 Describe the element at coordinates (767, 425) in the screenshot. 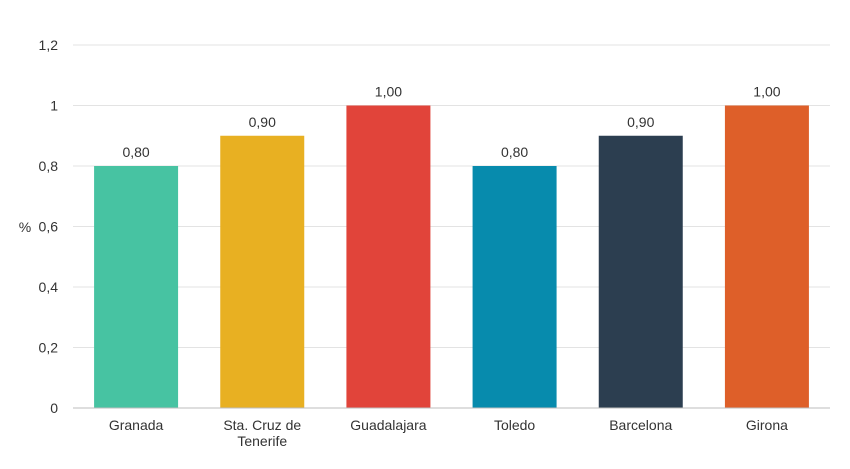

I see `x-category-label: Girona` at that location.